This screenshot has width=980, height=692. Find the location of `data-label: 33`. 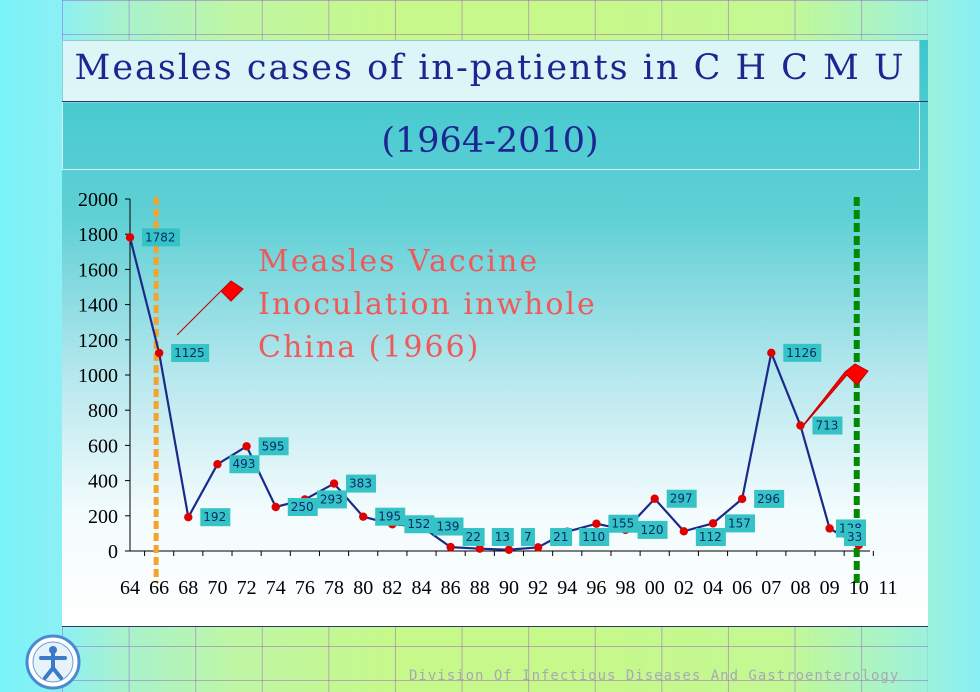

data-label: 33 is located at coordinates (855, 537).